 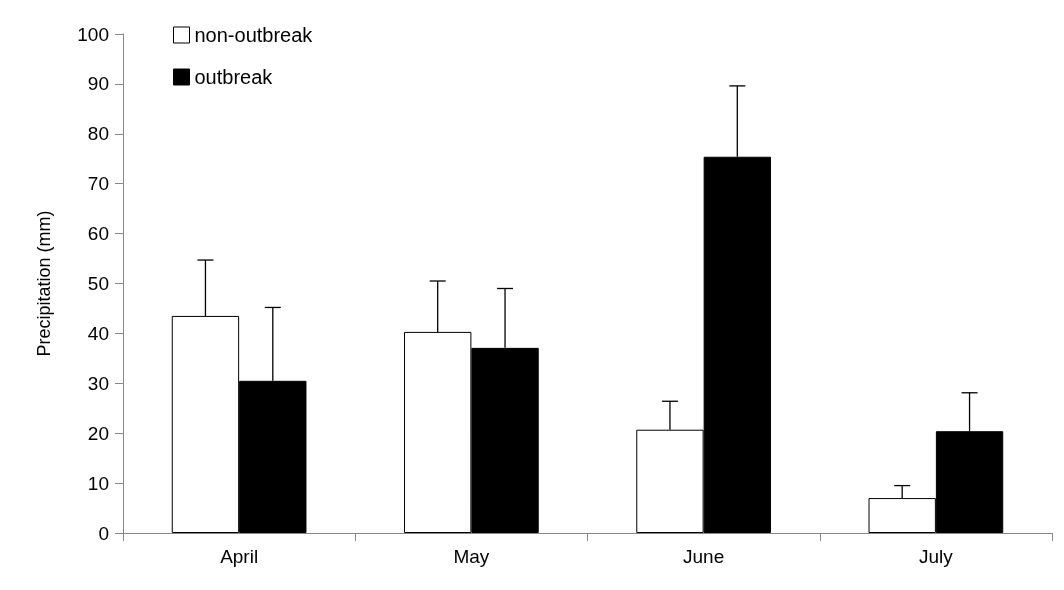 What do you see at coordinates (98, 84) in the screenshot?
I see `y-tick-label: 90` at bounding box center [98, 84].